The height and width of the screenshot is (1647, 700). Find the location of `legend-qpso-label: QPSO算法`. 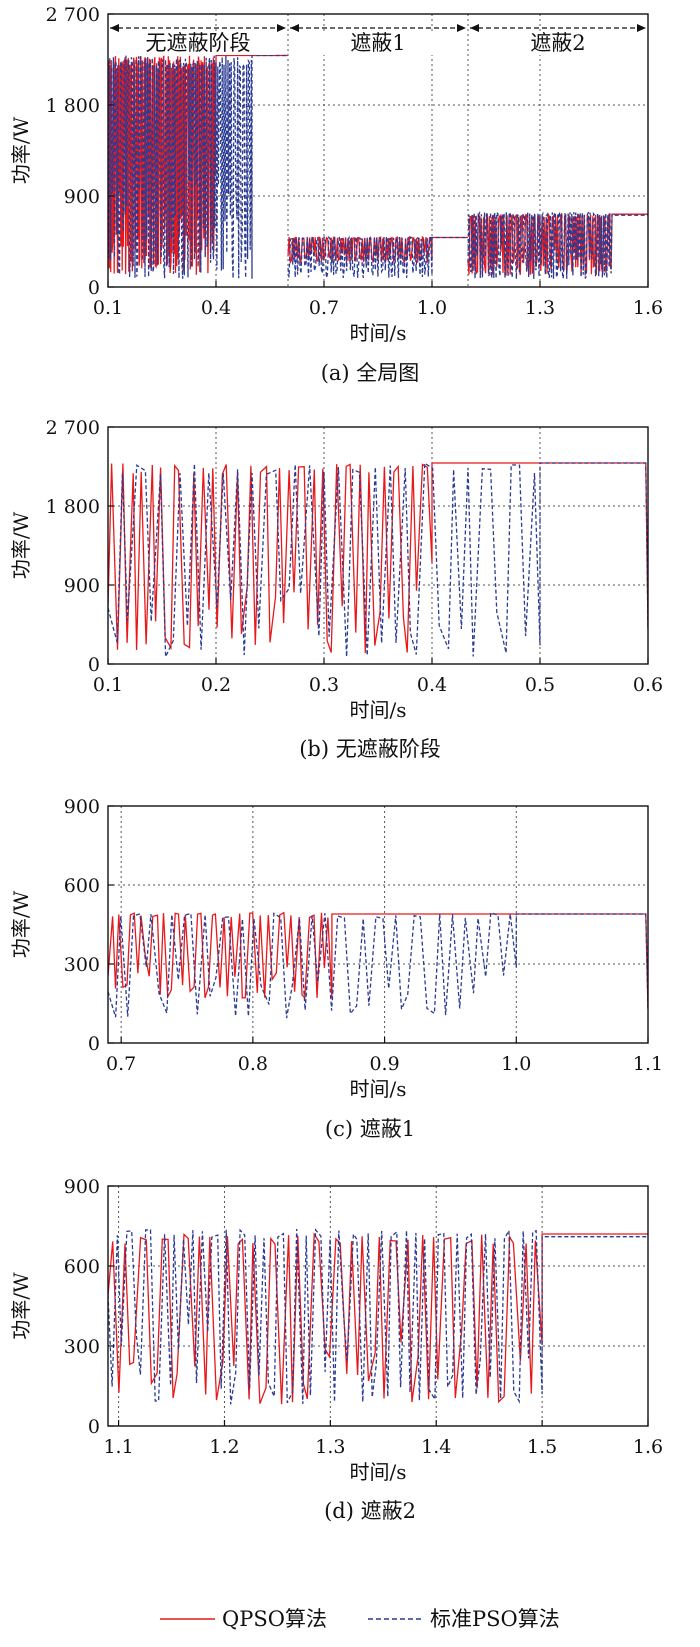

legend-qpso-label: QPSO算法 is located at coordinates (274, 1619).